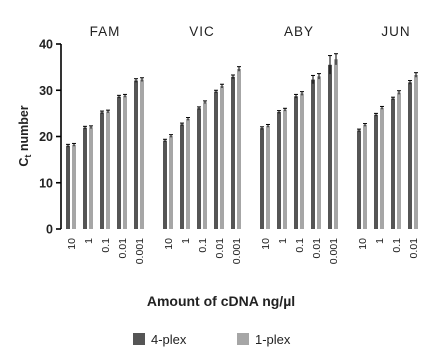  Describe the element at coordinates (233, 153) in the screenshot. I see `bar-vic-4-plex-0.001` at that location.